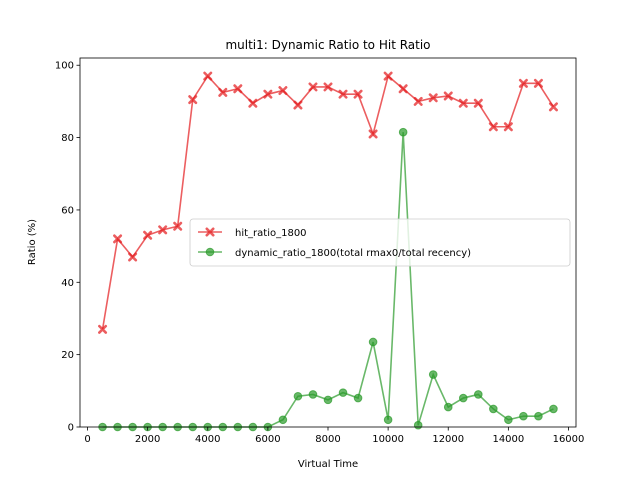 This screenshot has width=640, height=480. Describe the element at coordinates (64, 66) in the screenshot. I see `y-tick-label: 100` at that location.